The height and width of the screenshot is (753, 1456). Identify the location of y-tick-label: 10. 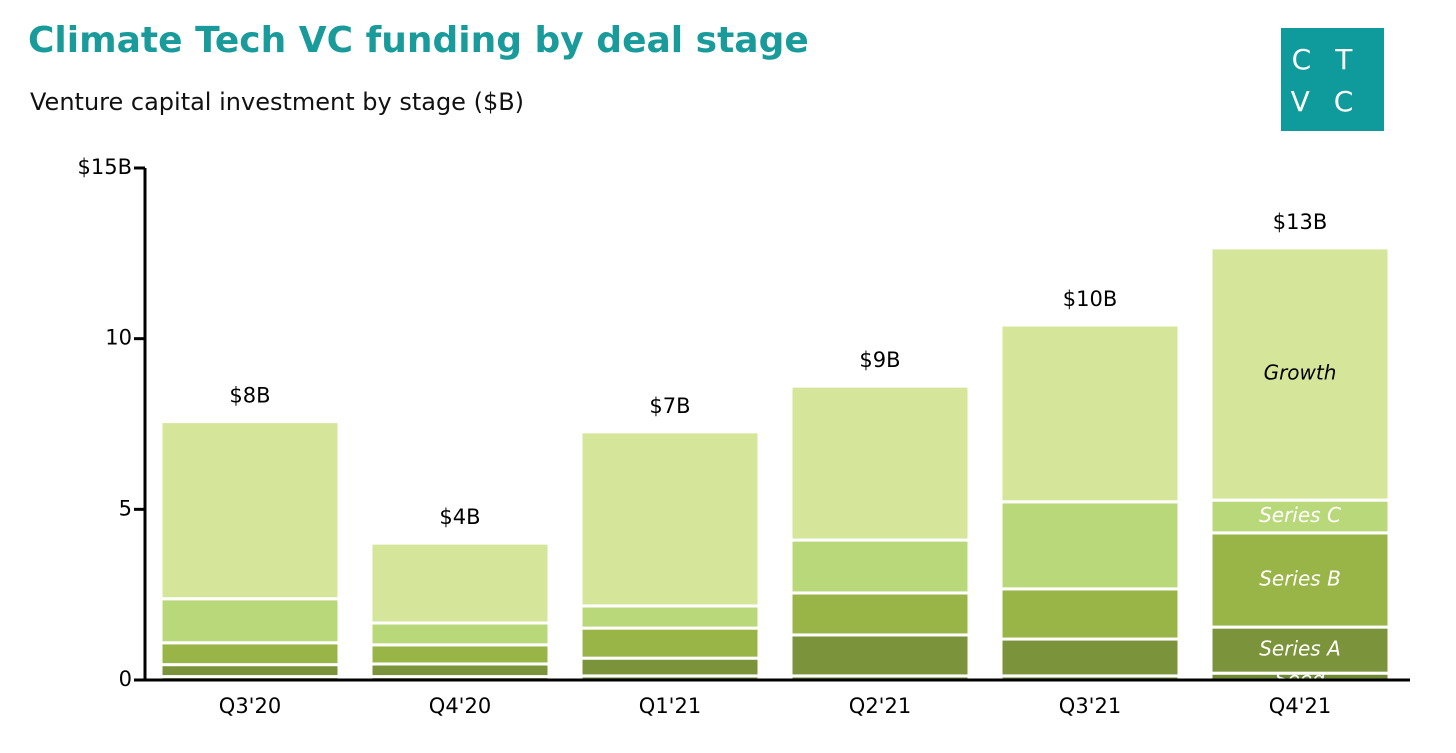
(118, 338).